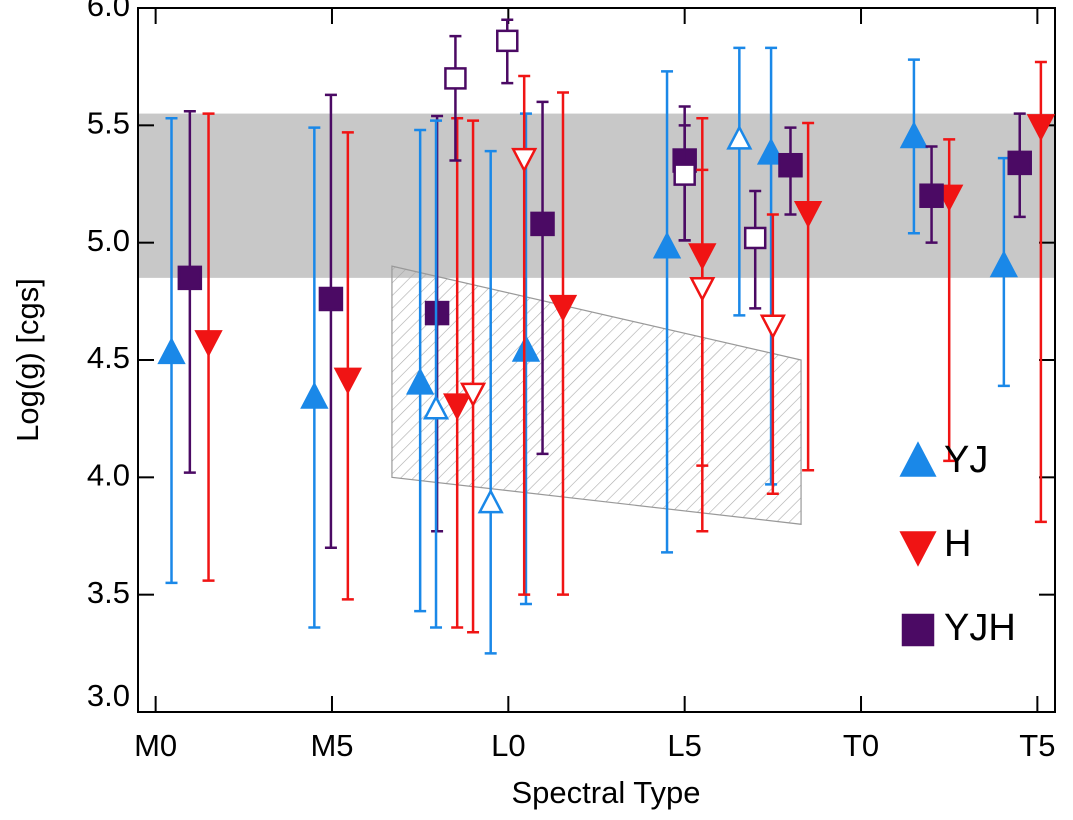  What do you see at coordinates (980, 628) in the screenshot?
I see `legend-label: YJH` at bounding box center [980, 628].